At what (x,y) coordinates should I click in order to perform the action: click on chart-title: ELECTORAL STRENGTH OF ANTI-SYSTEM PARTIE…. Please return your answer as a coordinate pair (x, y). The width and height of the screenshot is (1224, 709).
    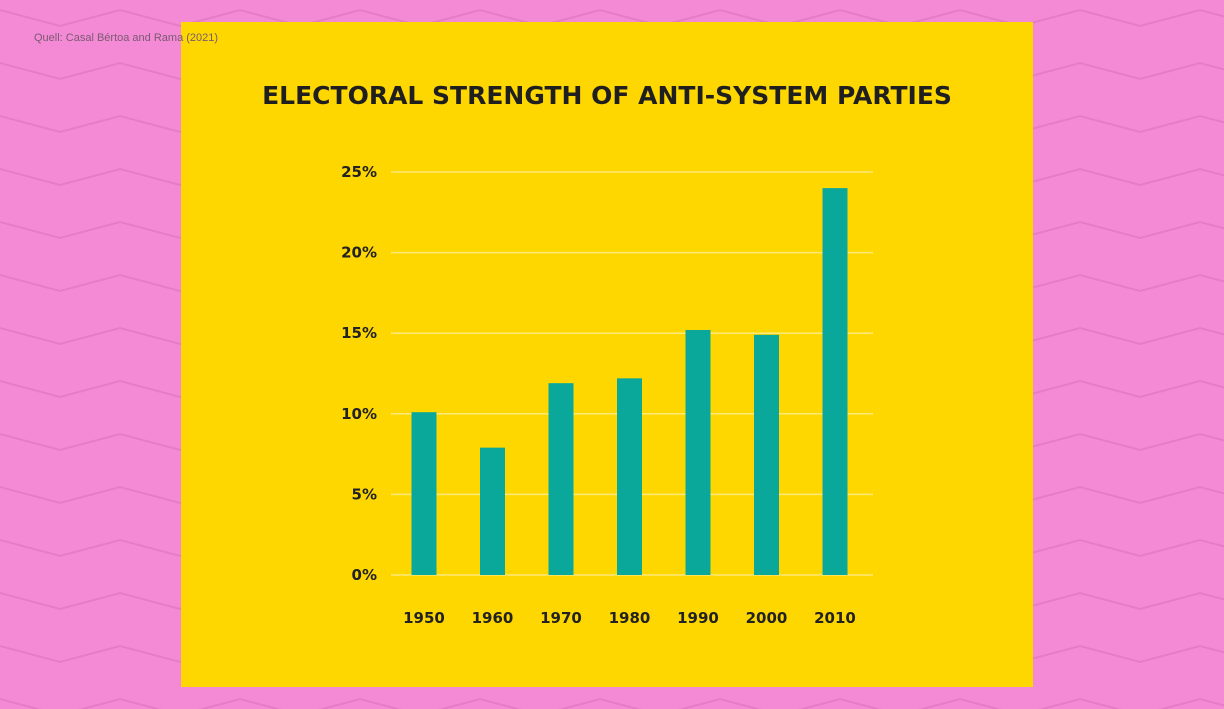
    Looking at the image, I should click on (607, 95).